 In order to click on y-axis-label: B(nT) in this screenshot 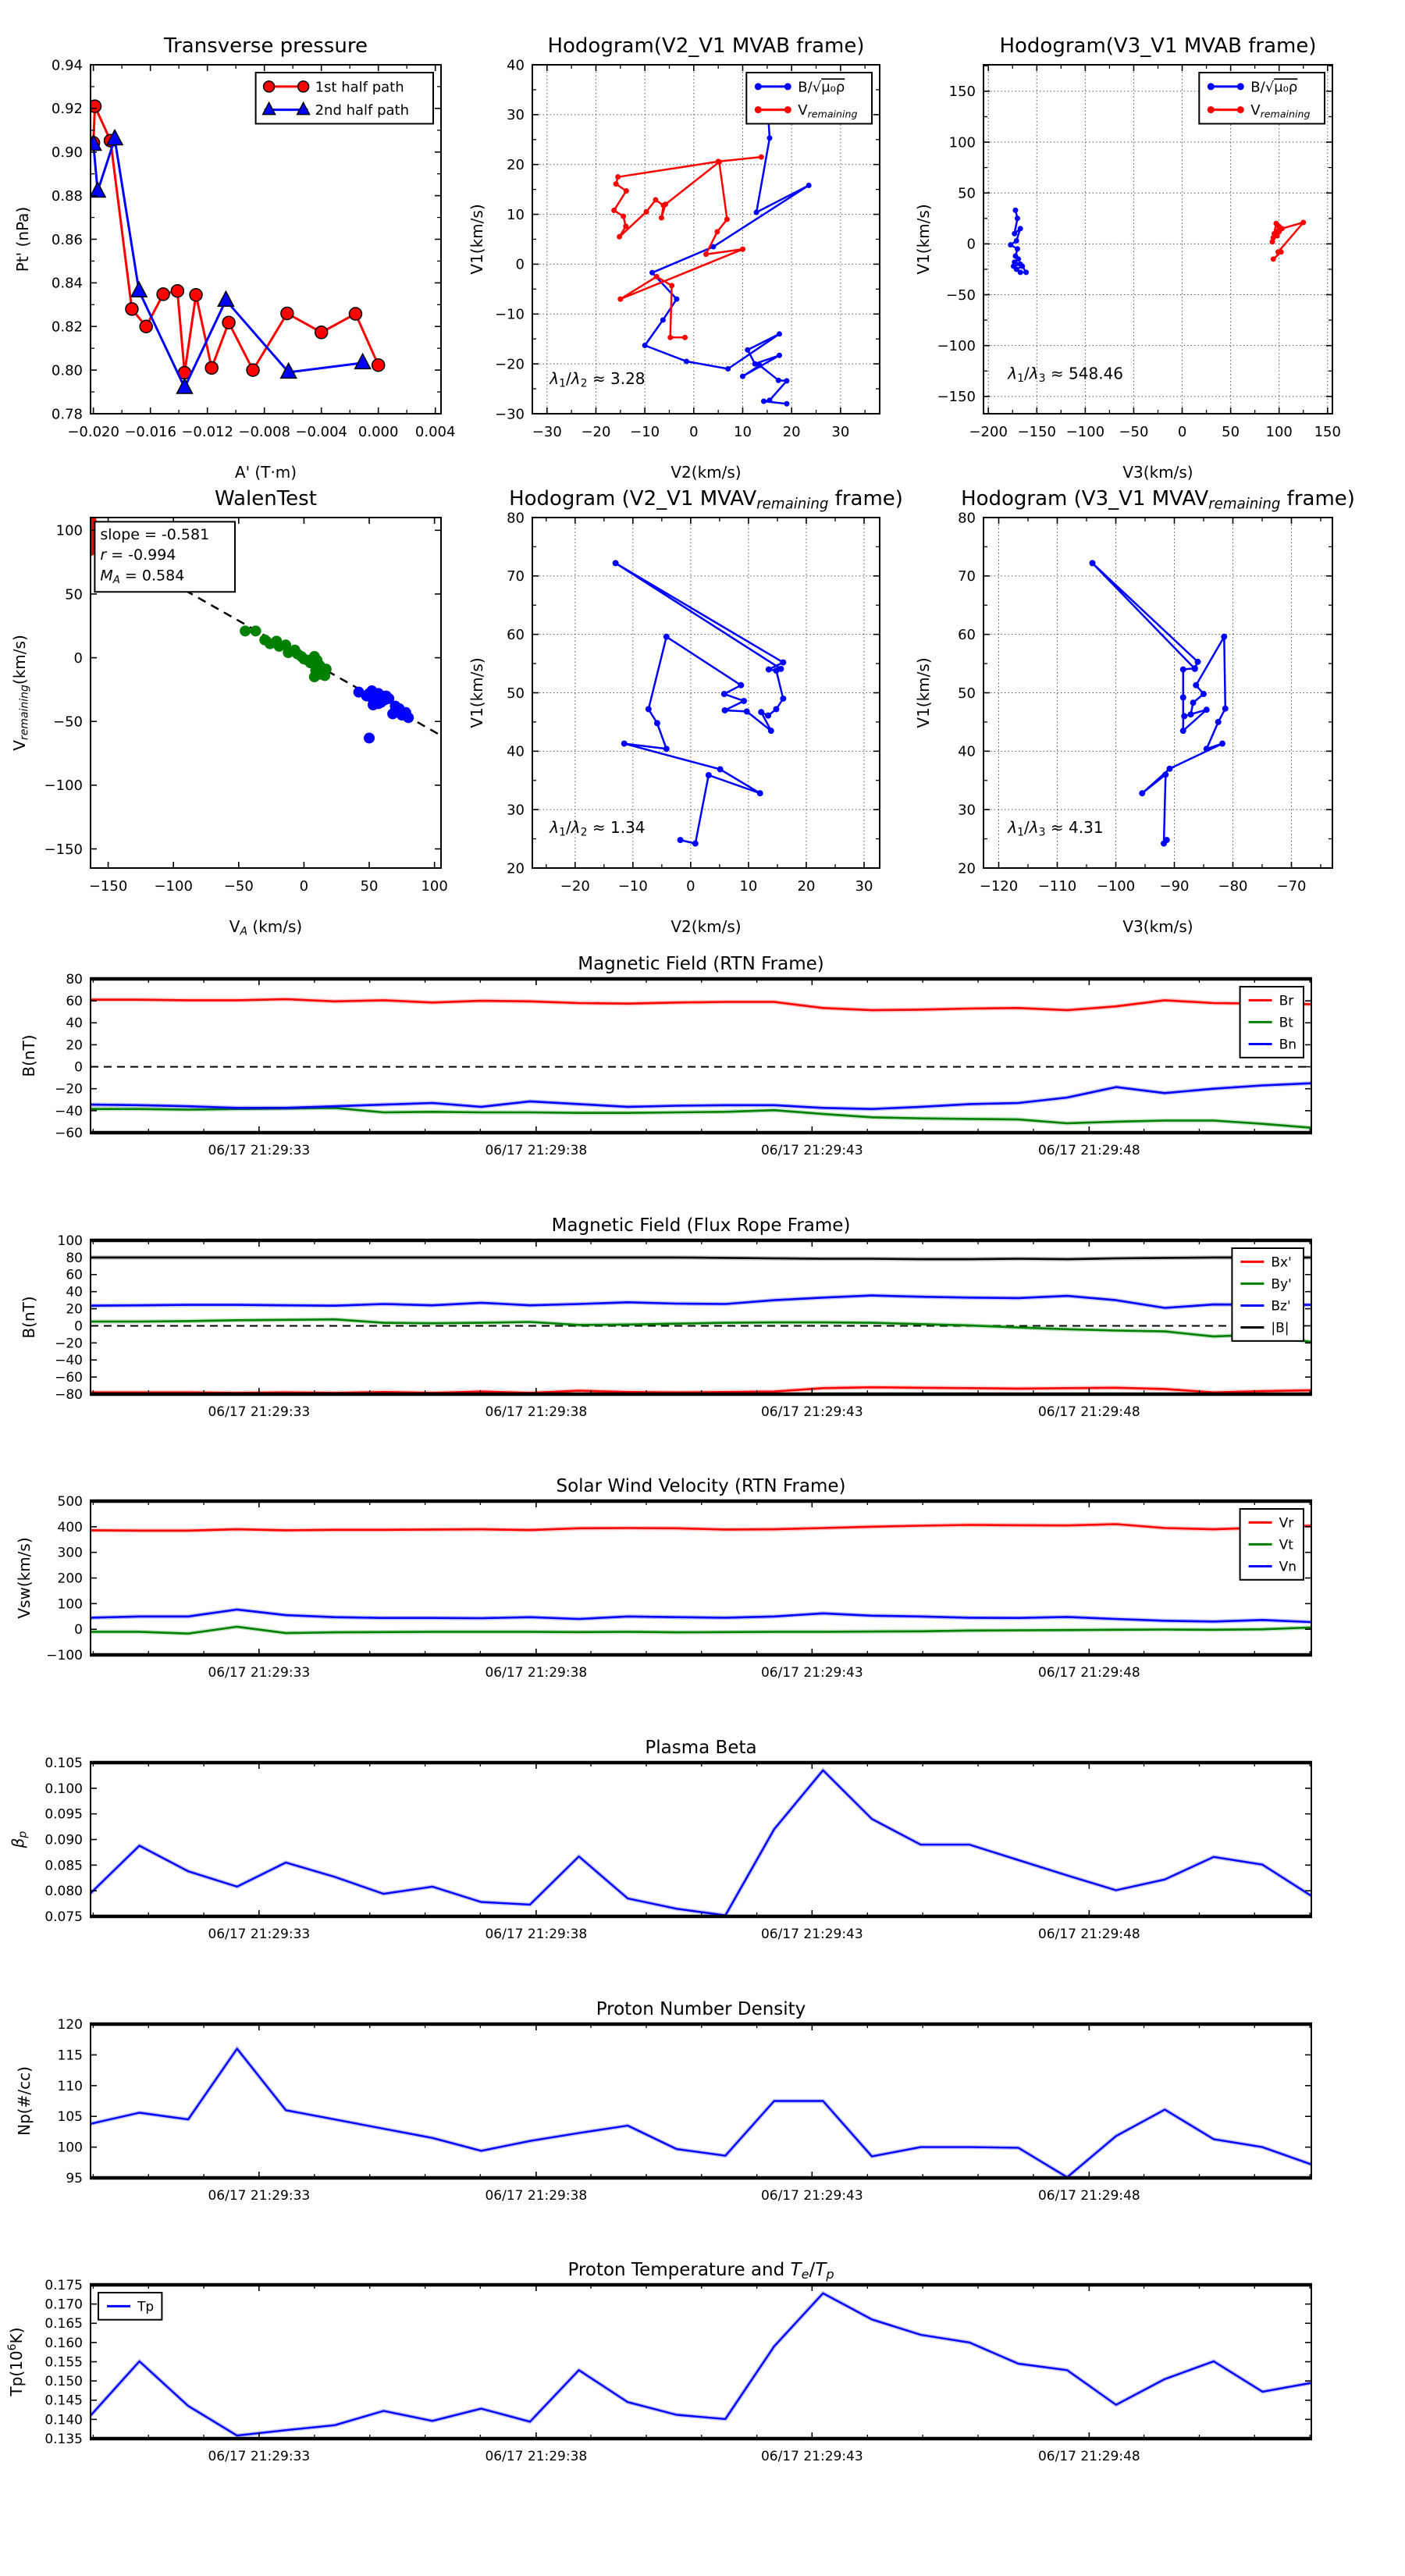, I will do `click(29, 1317)`.